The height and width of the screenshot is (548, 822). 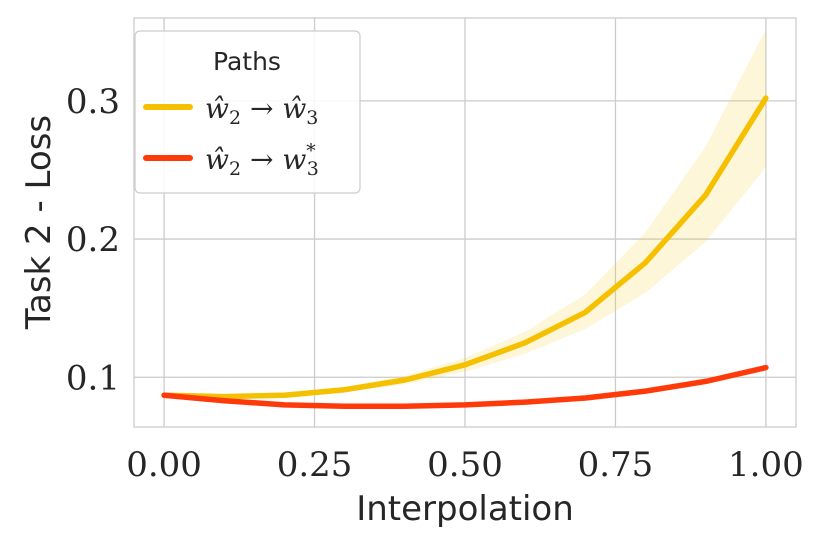 I want to click on y-tick-label-0: 0.1, so click(x=93, y=378).